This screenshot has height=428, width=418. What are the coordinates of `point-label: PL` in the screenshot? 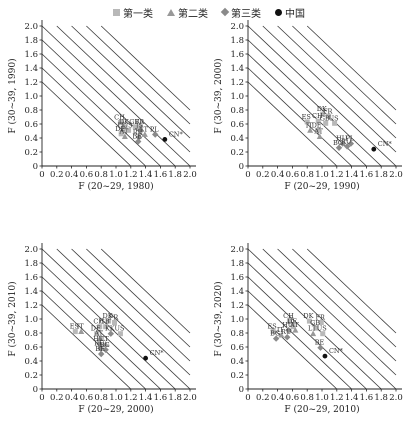 It's located at (350, 139).